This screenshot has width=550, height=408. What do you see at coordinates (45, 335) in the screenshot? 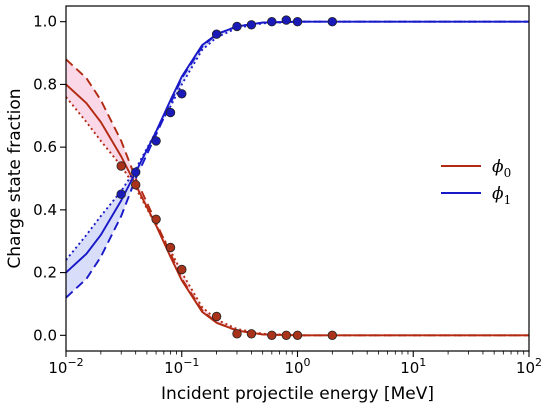
I see `y-tick-label-0: 0.0` at bounding box center [45, 335].